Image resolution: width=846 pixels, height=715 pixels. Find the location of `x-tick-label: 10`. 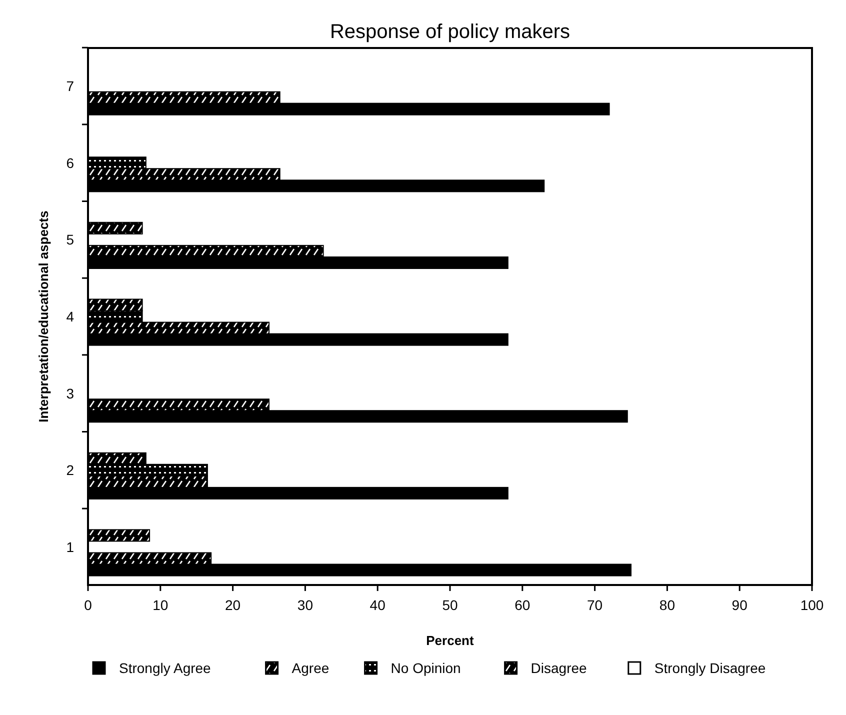

x-tick-label: 10 is located at coordinates (160, 605).